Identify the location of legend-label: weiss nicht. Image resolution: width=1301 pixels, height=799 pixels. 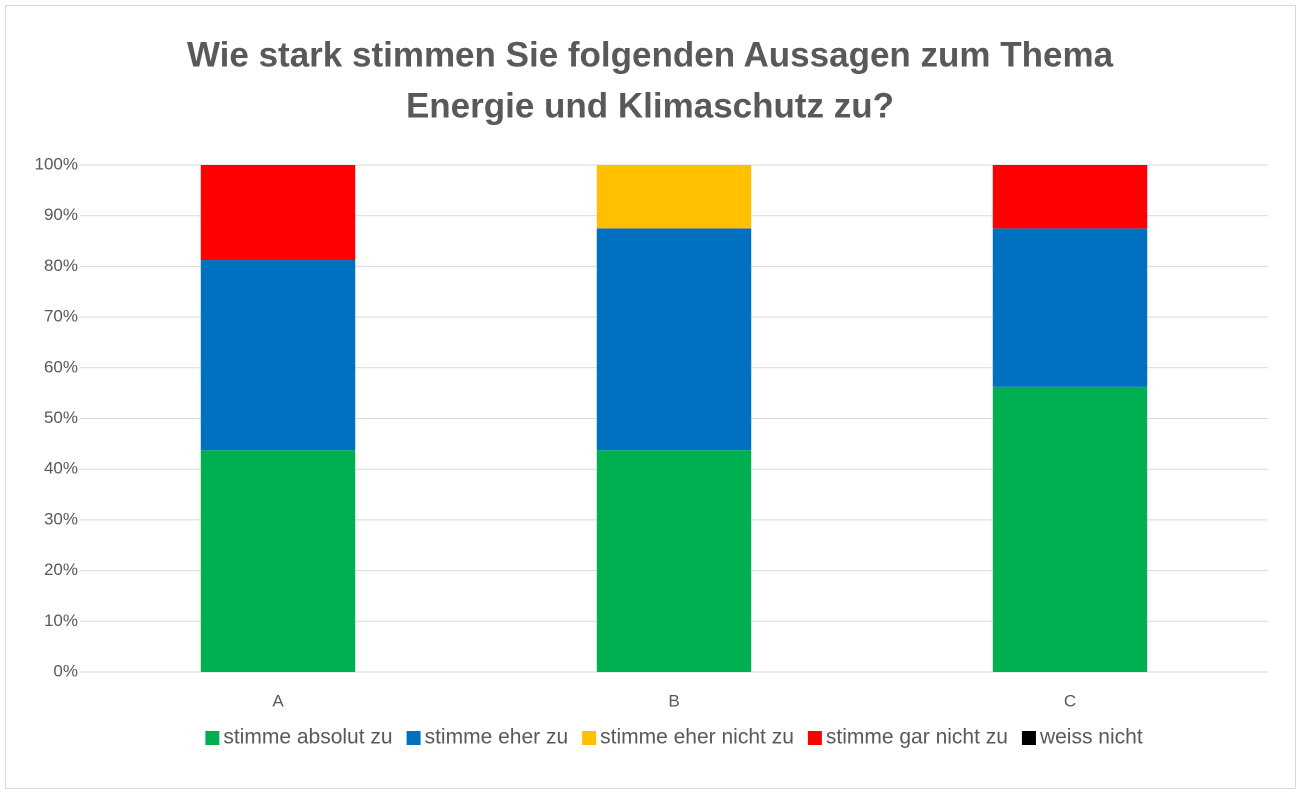
(1091, 737).